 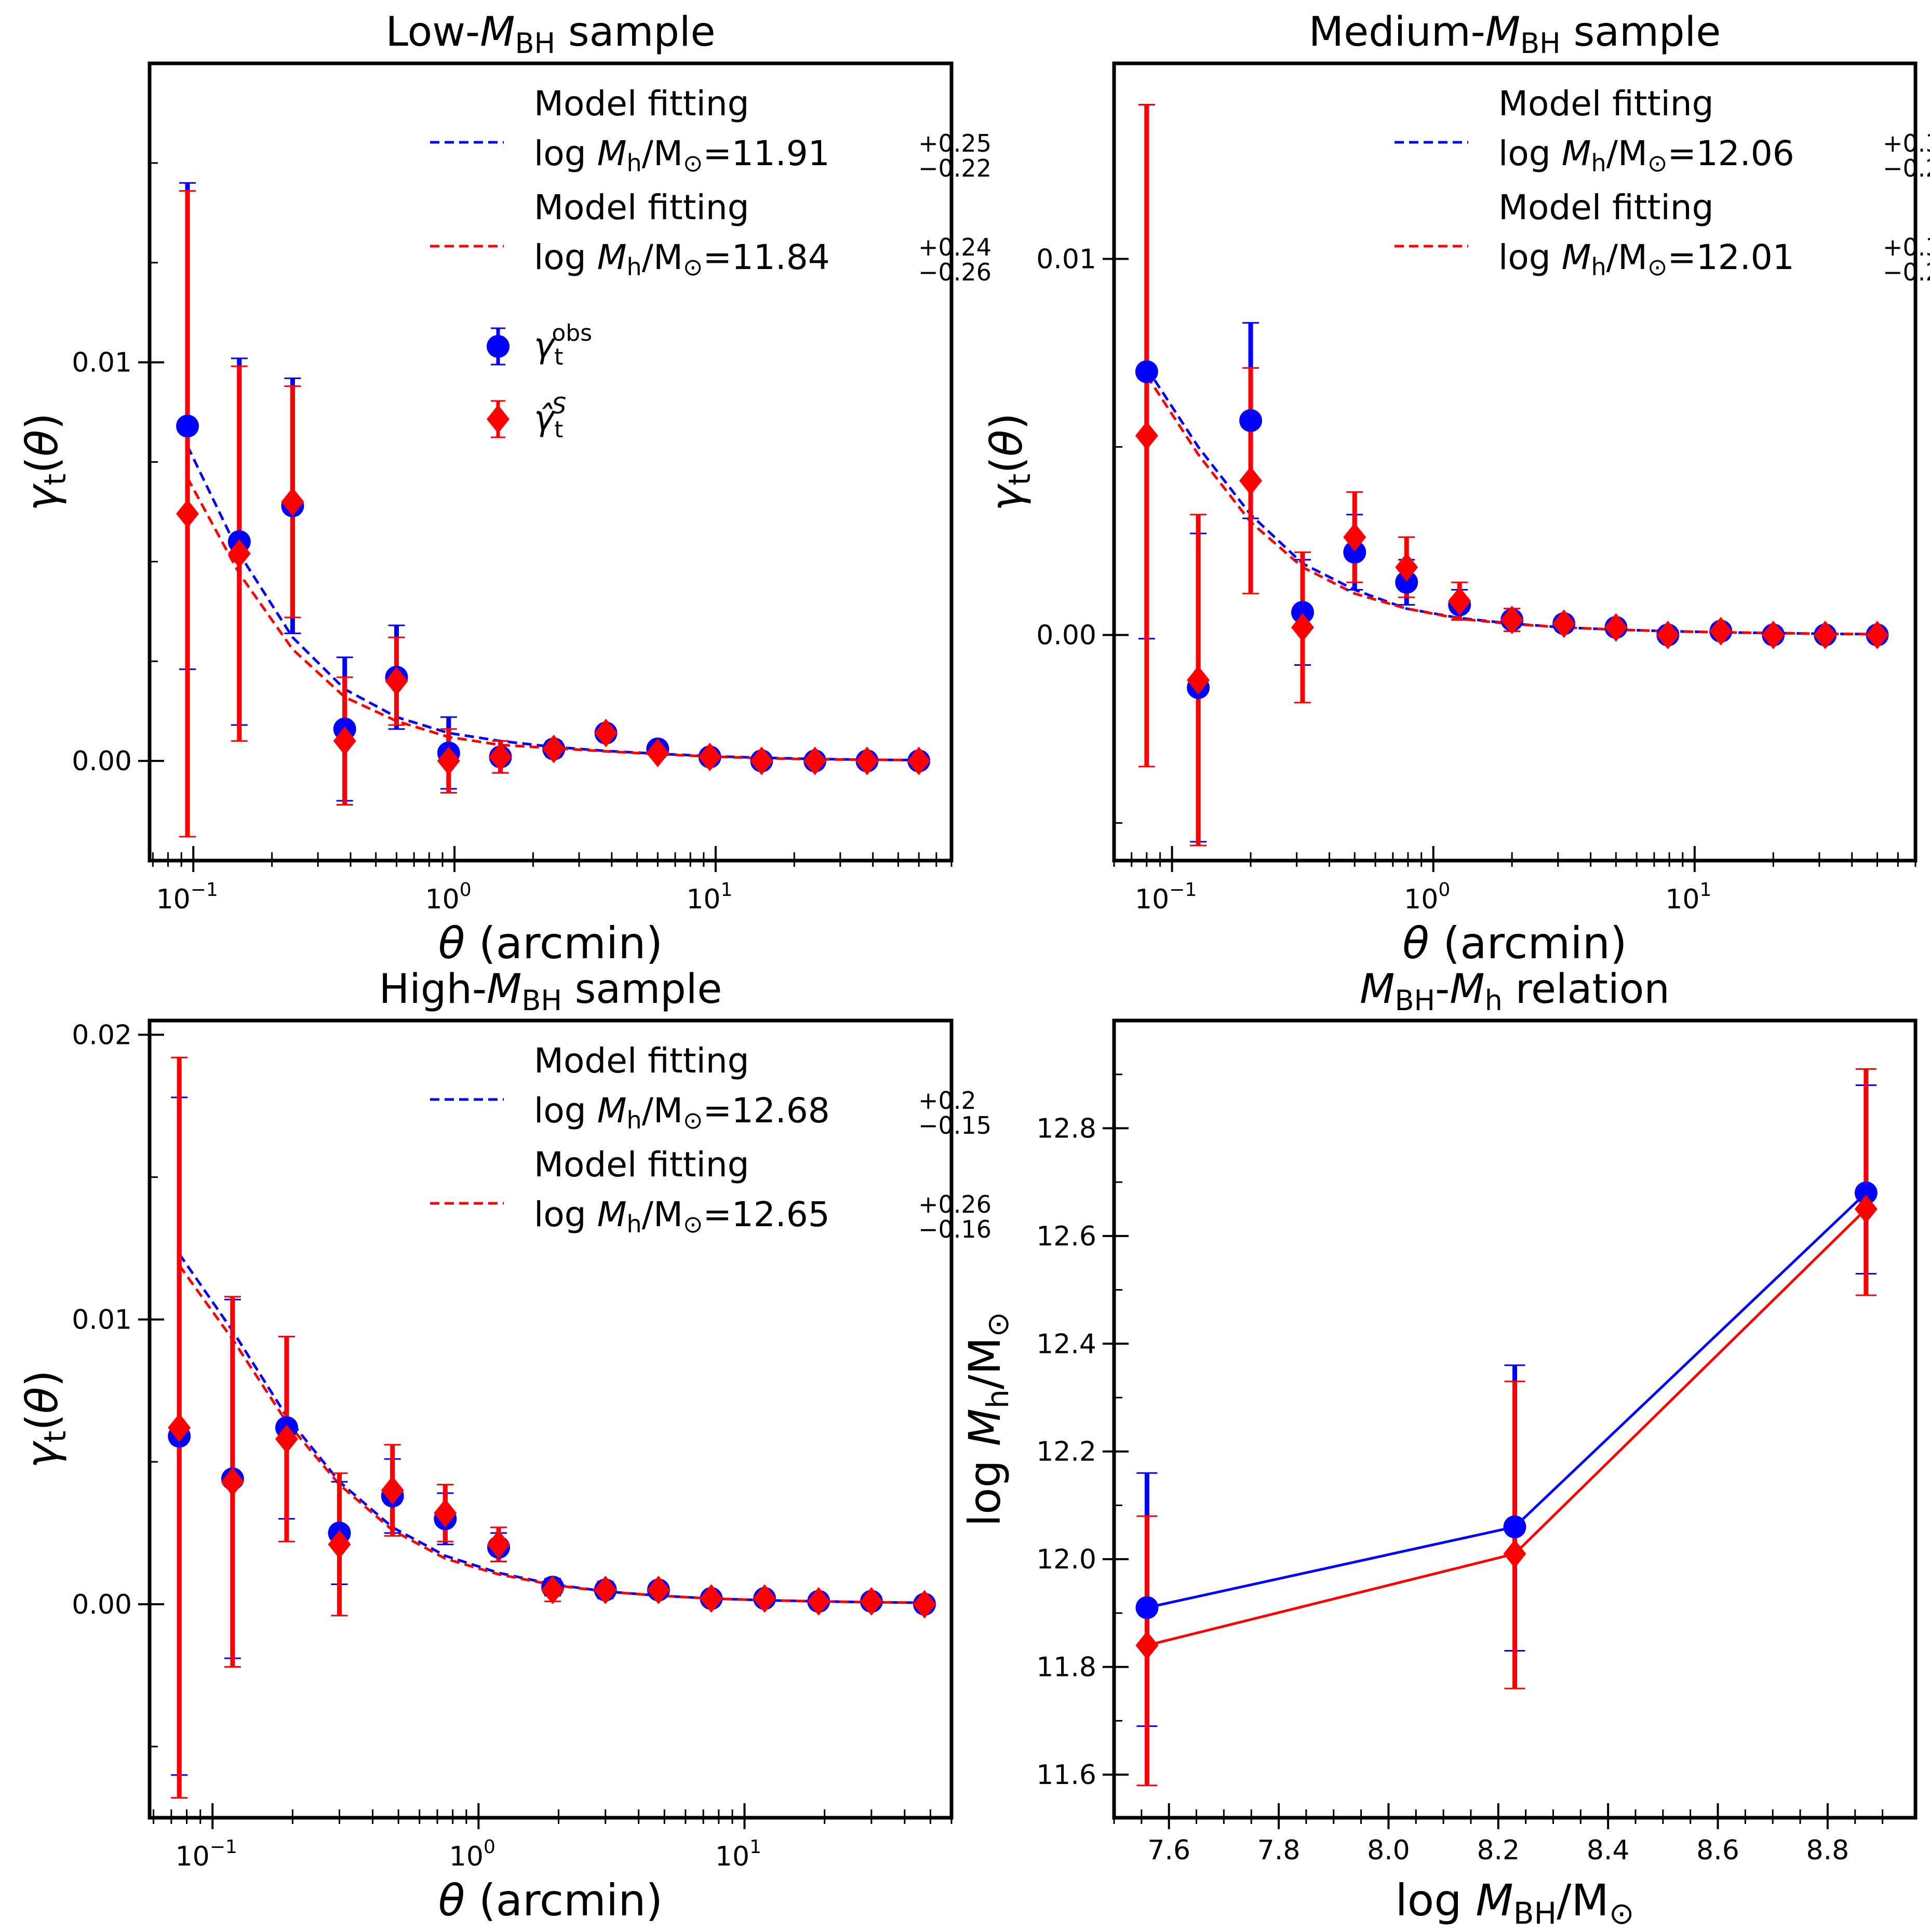 What do you see at coordinates (1066, 1560) in the screenshot?
I see `y-tick-label: 12.0` at bounding box center [1066, 1560].